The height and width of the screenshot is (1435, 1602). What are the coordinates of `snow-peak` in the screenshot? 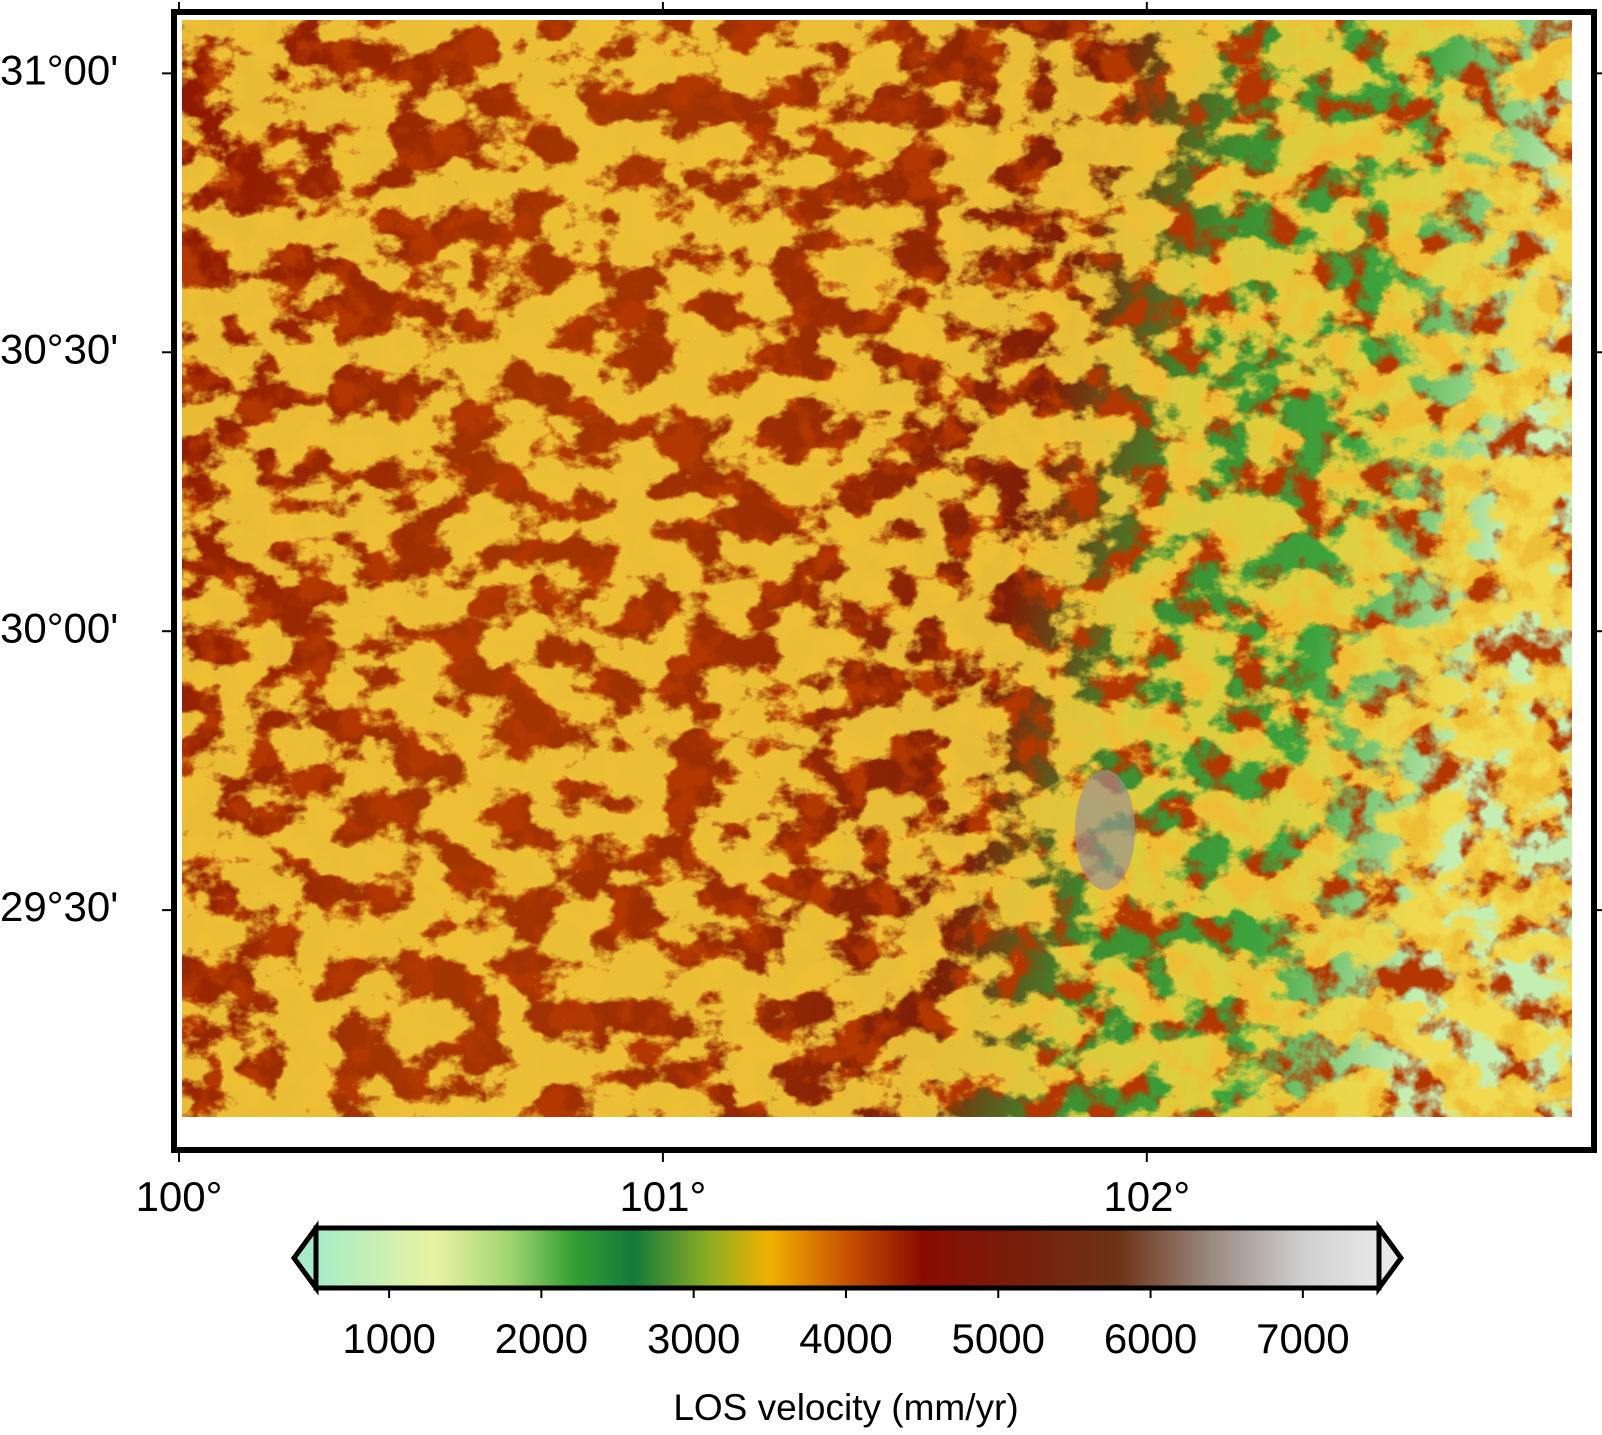 It's located at (1105, 830).